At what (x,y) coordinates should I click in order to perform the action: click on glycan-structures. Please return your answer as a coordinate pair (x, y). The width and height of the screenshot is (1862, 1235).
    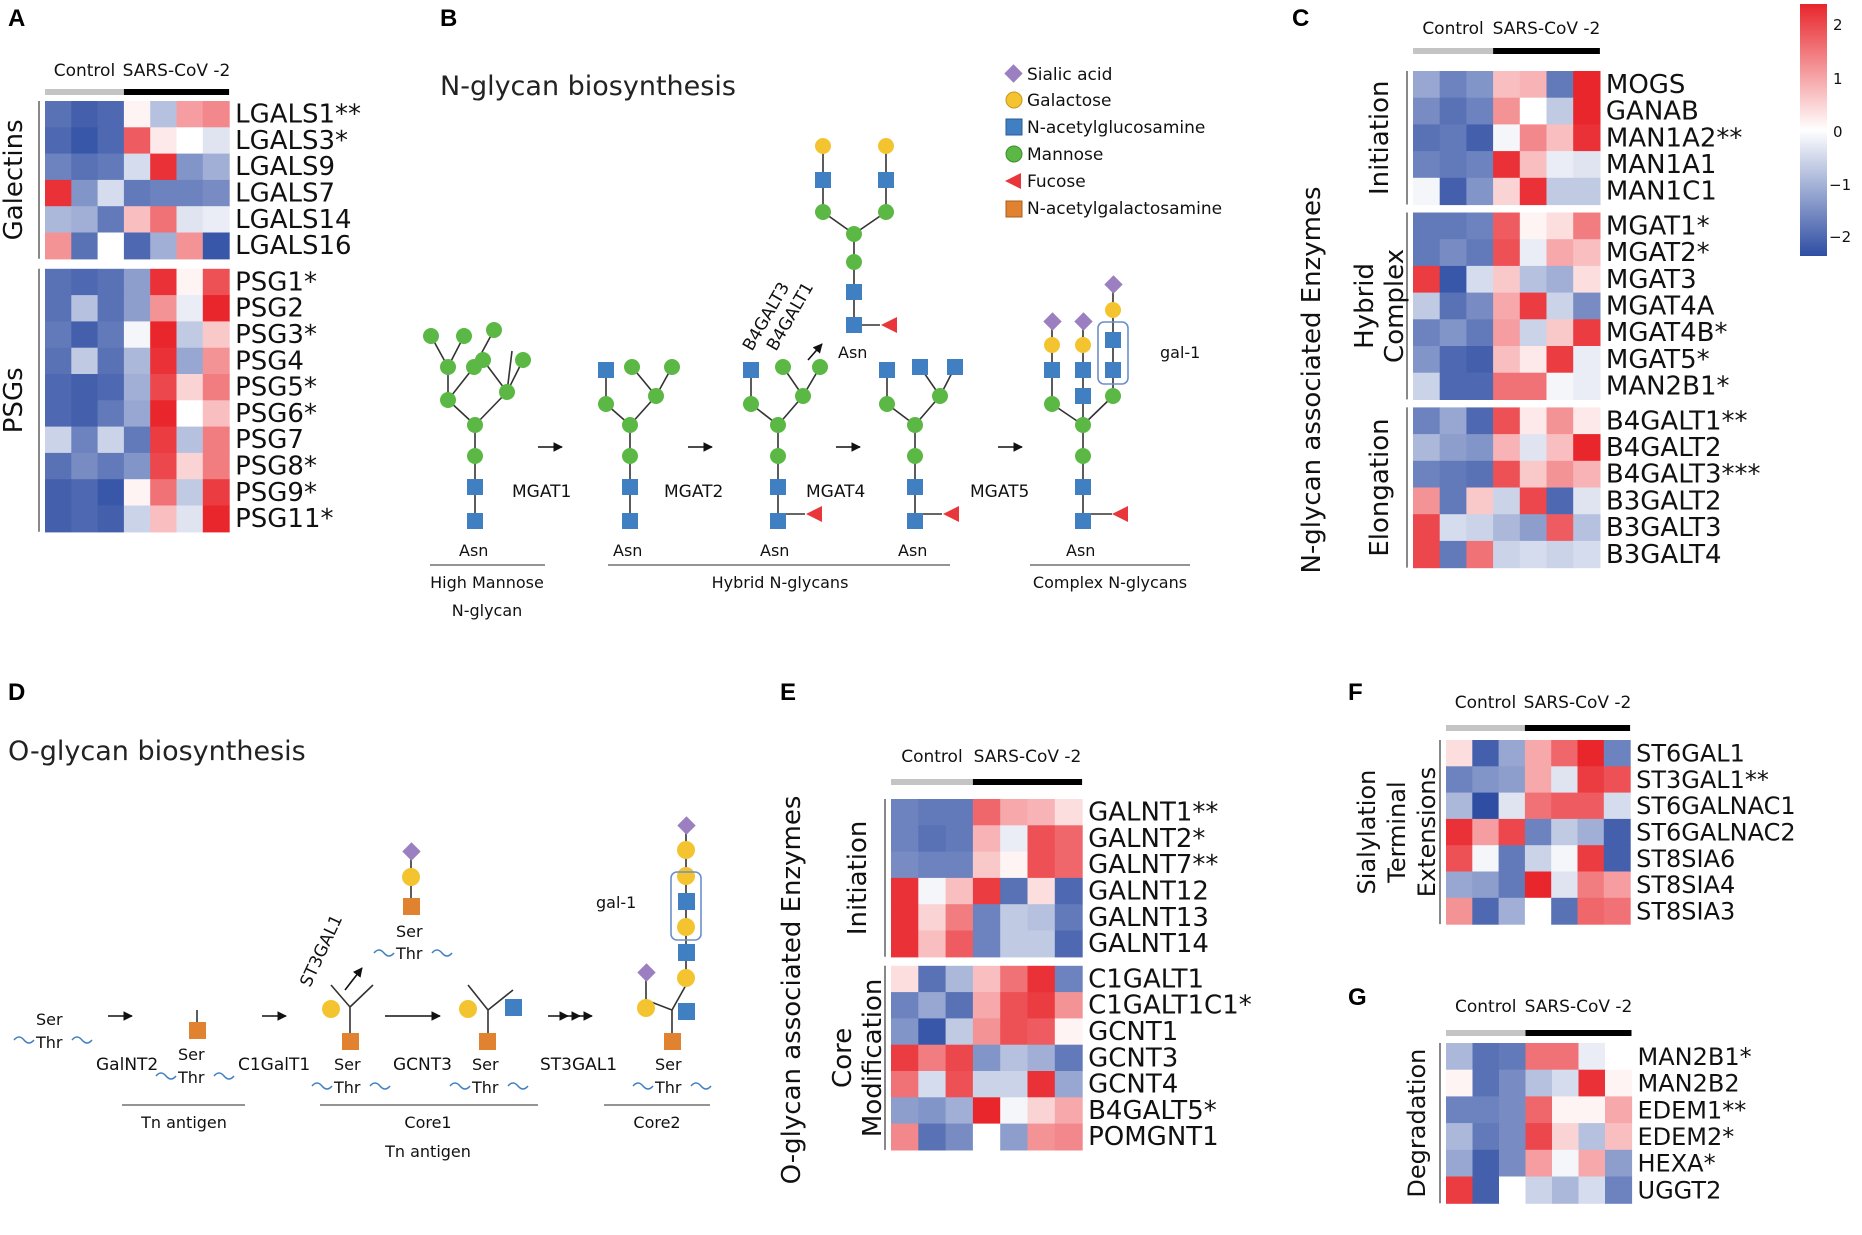
    Looking at the image, I should click on (772, 333).